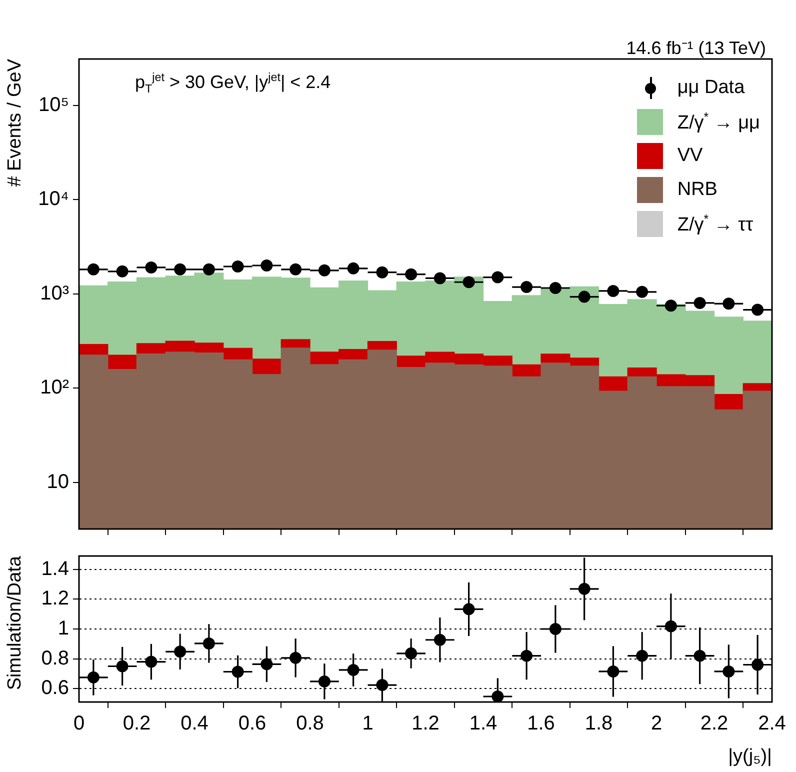  I want to click on x-tick-label: 0, so click(79, 723).